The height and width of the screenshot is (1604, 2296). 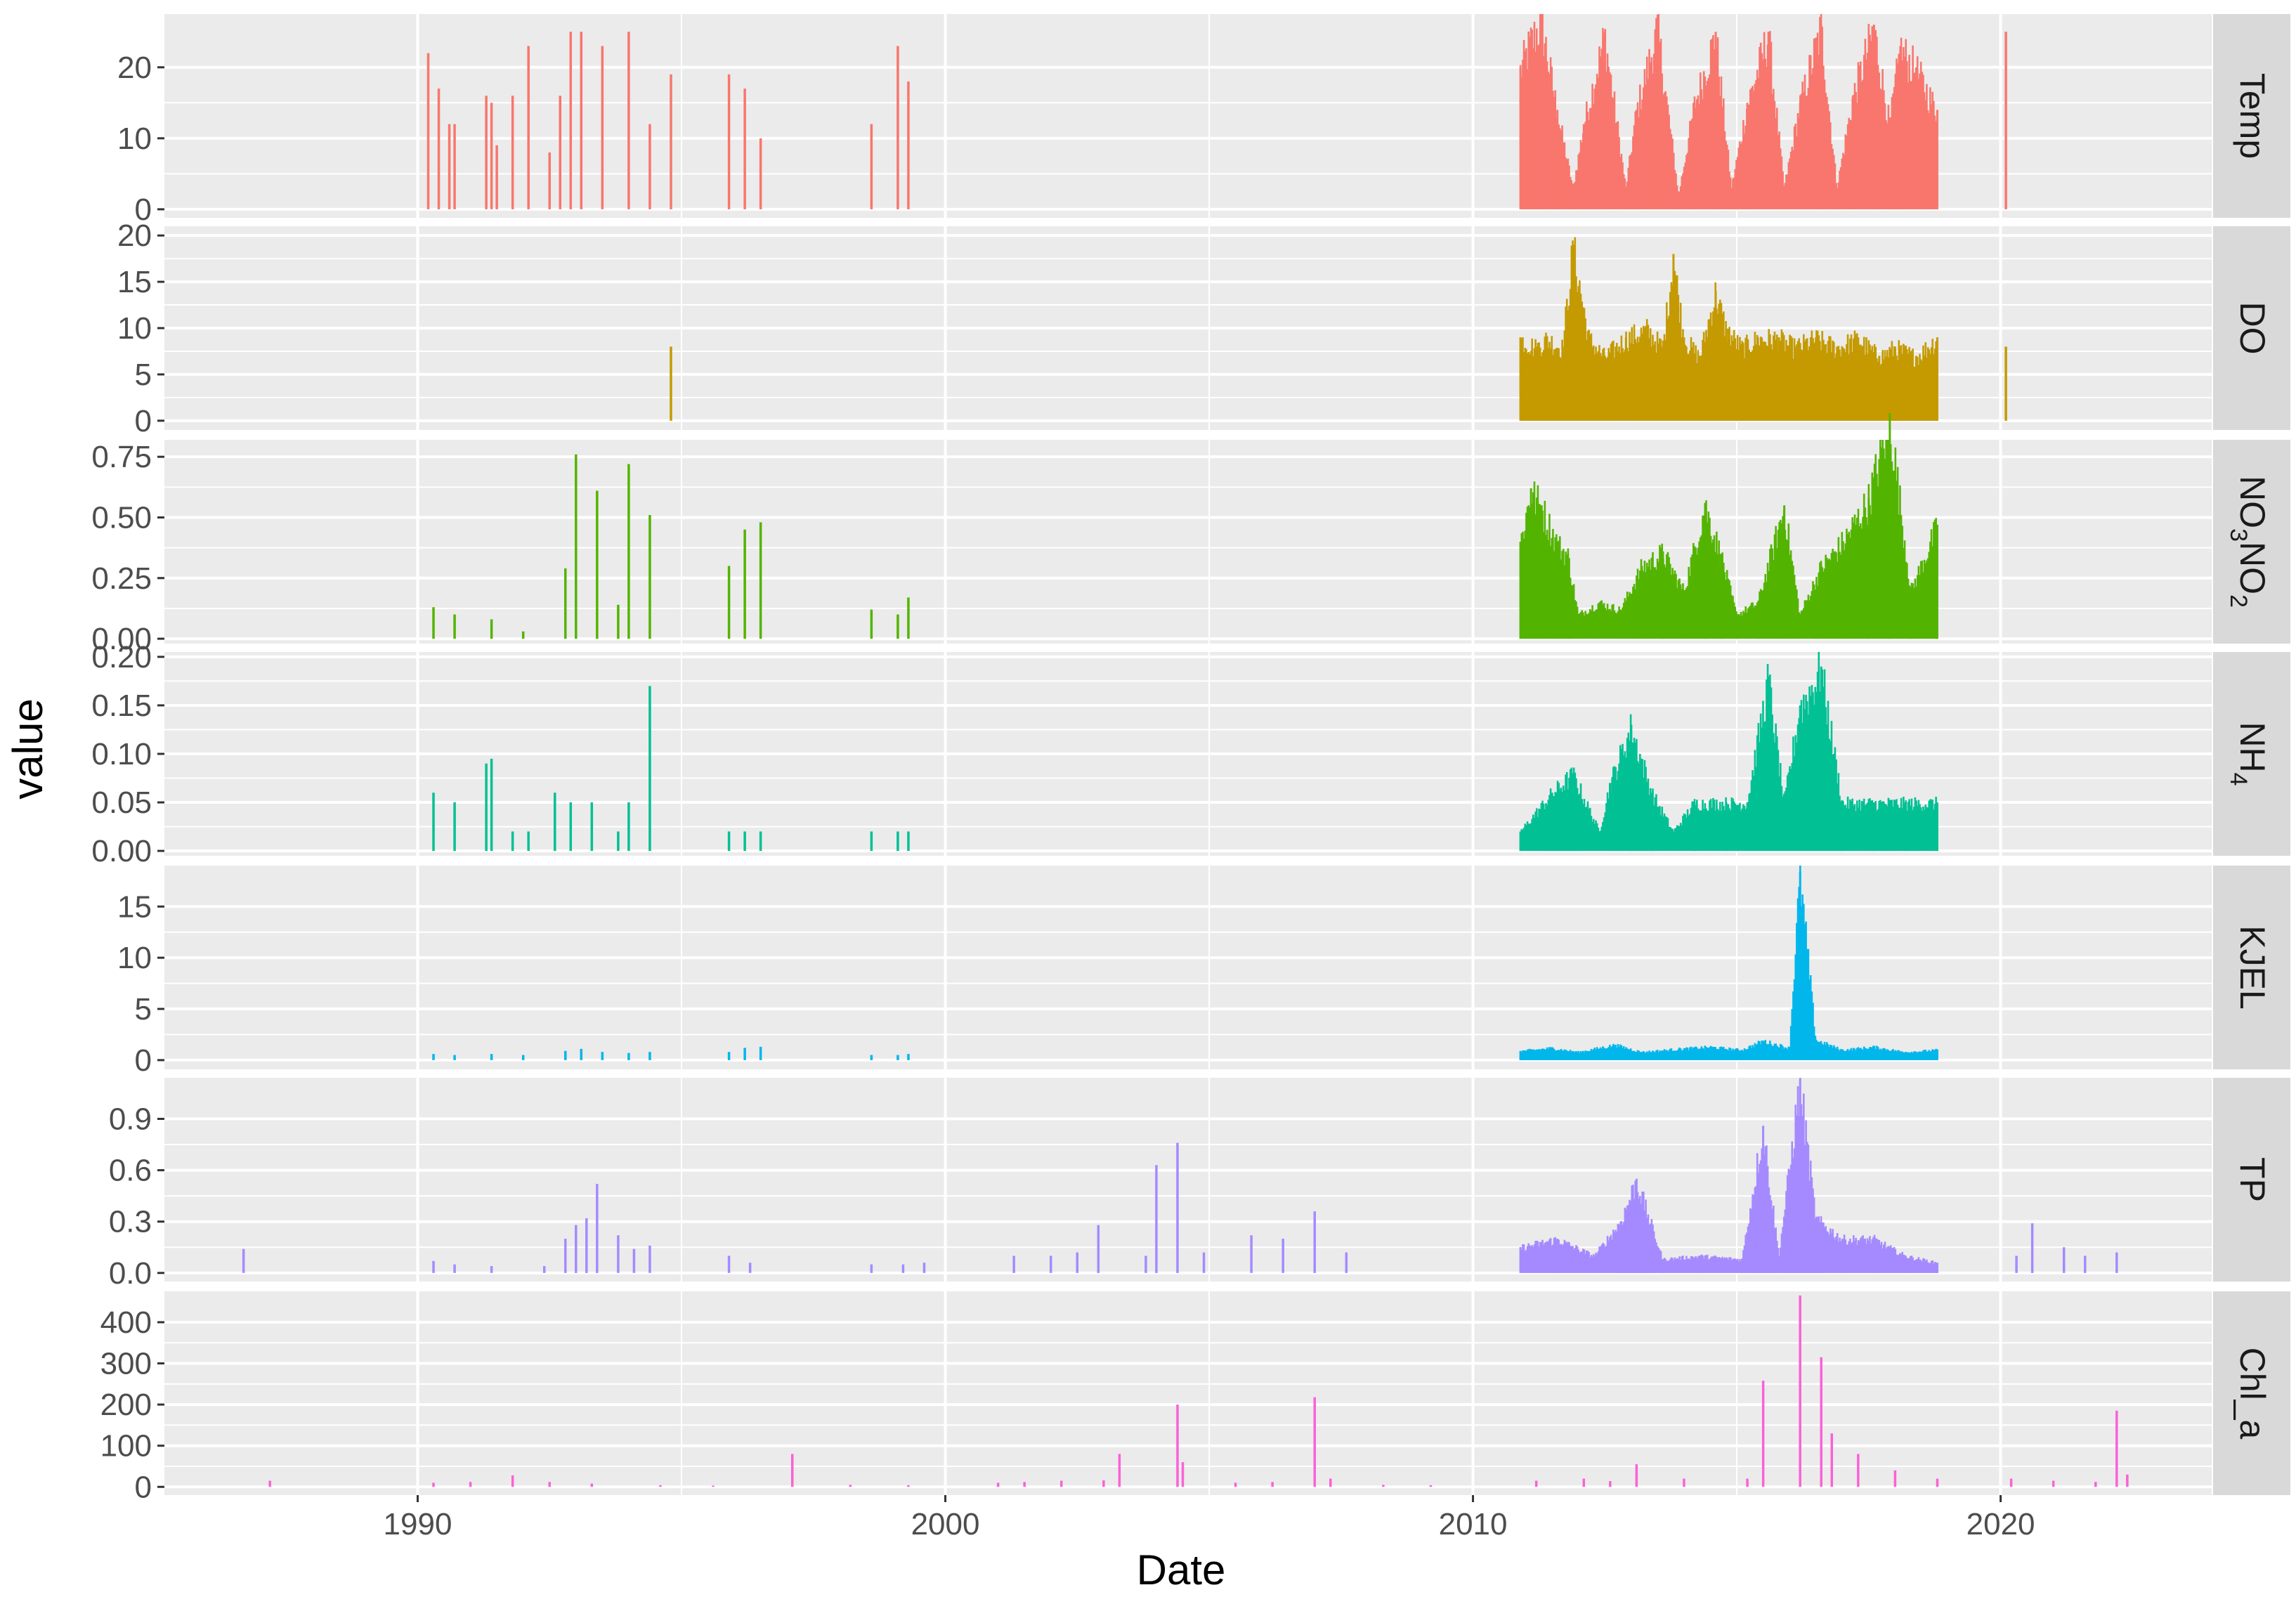 I want to click on facet-panel-nh4: 0.00 0.05 0.10 0.15 0.20 NH4, so click(x=1190, y=754).